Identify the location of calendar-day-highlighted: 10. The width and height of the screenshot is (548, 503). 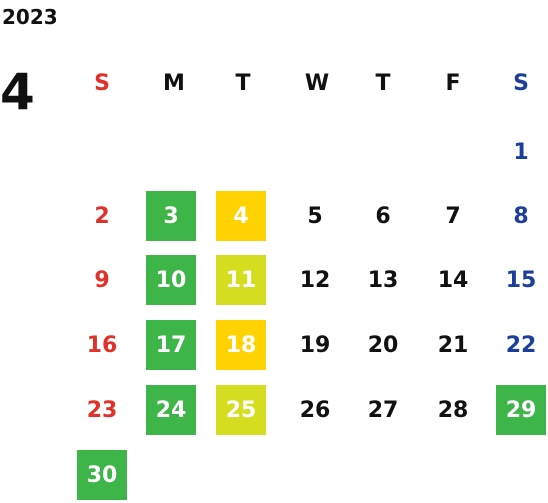
(171, 280).